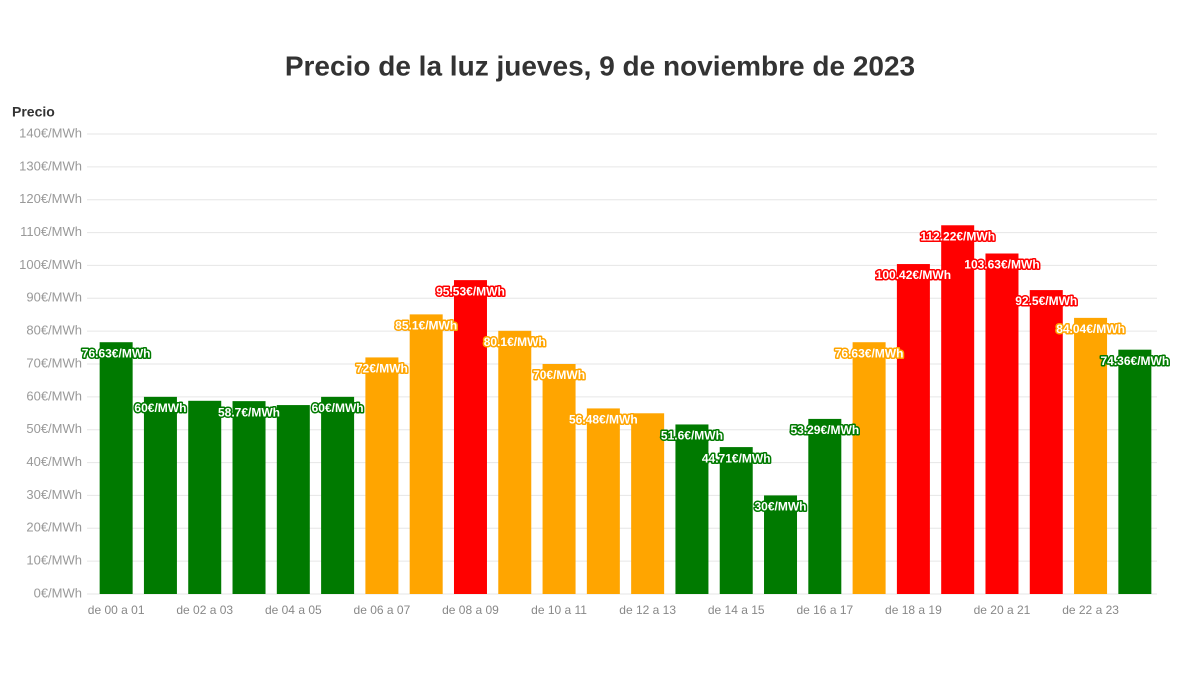  What do you see at coordinates (50, 132) in the screenshot?
I see `y-tick-label: 140€/MWh` at bounding box center [50, 132].